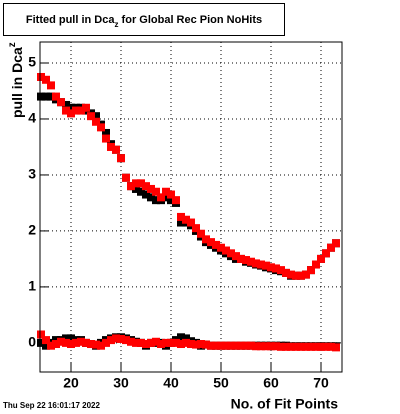 The height and width of the screenshot is (414, 400). I want to click on title-box, so click(144, 19).